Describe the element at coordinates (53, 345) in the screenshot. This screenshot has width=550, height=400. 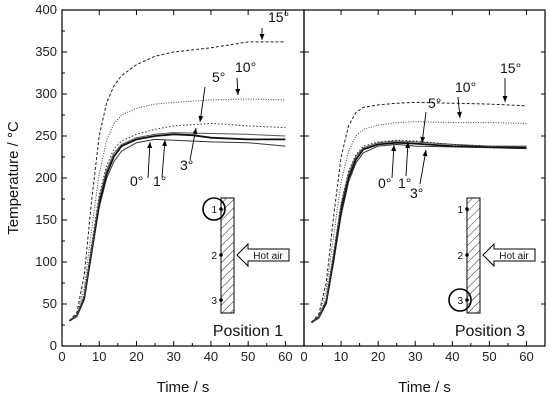
I see `y-tick-label: 0` at that location.